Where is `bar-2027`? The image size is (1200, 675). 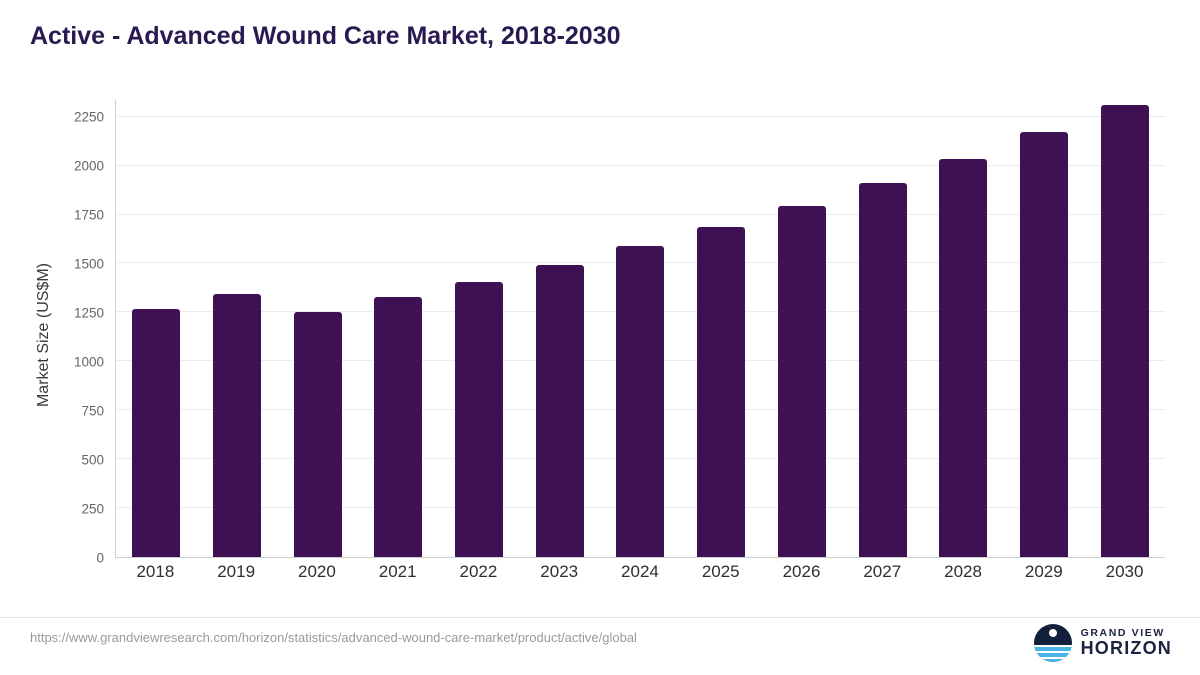
bar-2027 is located at coordinates (882, 370).